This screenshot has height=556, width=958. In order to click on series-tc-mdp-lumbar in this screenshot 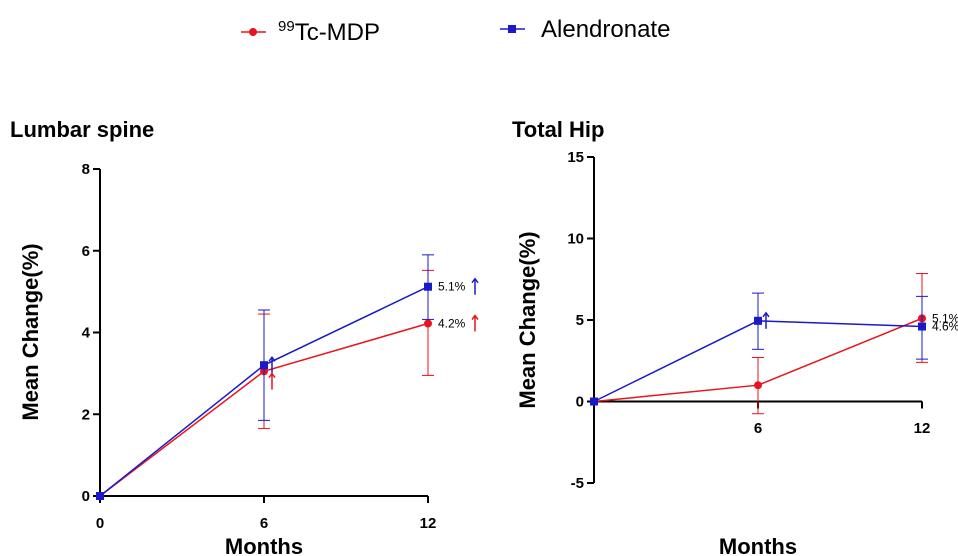, I will do `click(265, 384)`.